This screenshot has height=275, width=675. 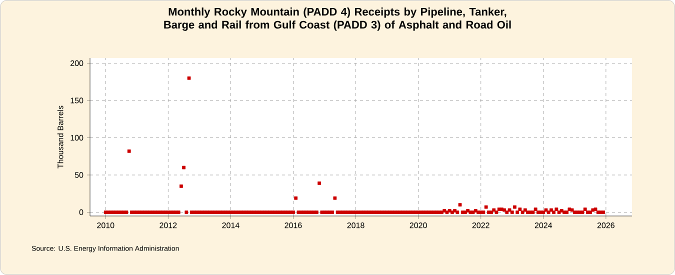 I want to click on x-tick-label: 2012, so click(x=168, y=225).